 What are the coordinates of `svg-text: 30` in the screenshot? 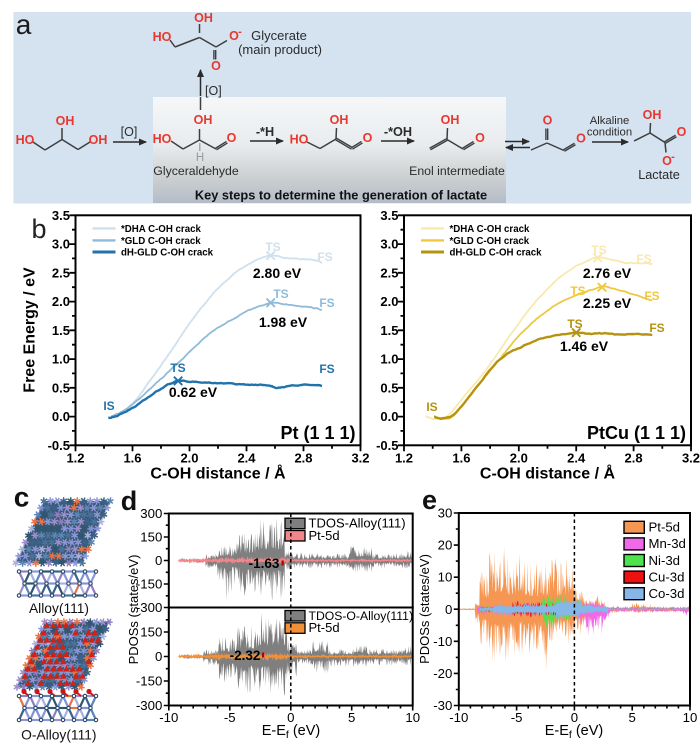 It's located at (445, 513).